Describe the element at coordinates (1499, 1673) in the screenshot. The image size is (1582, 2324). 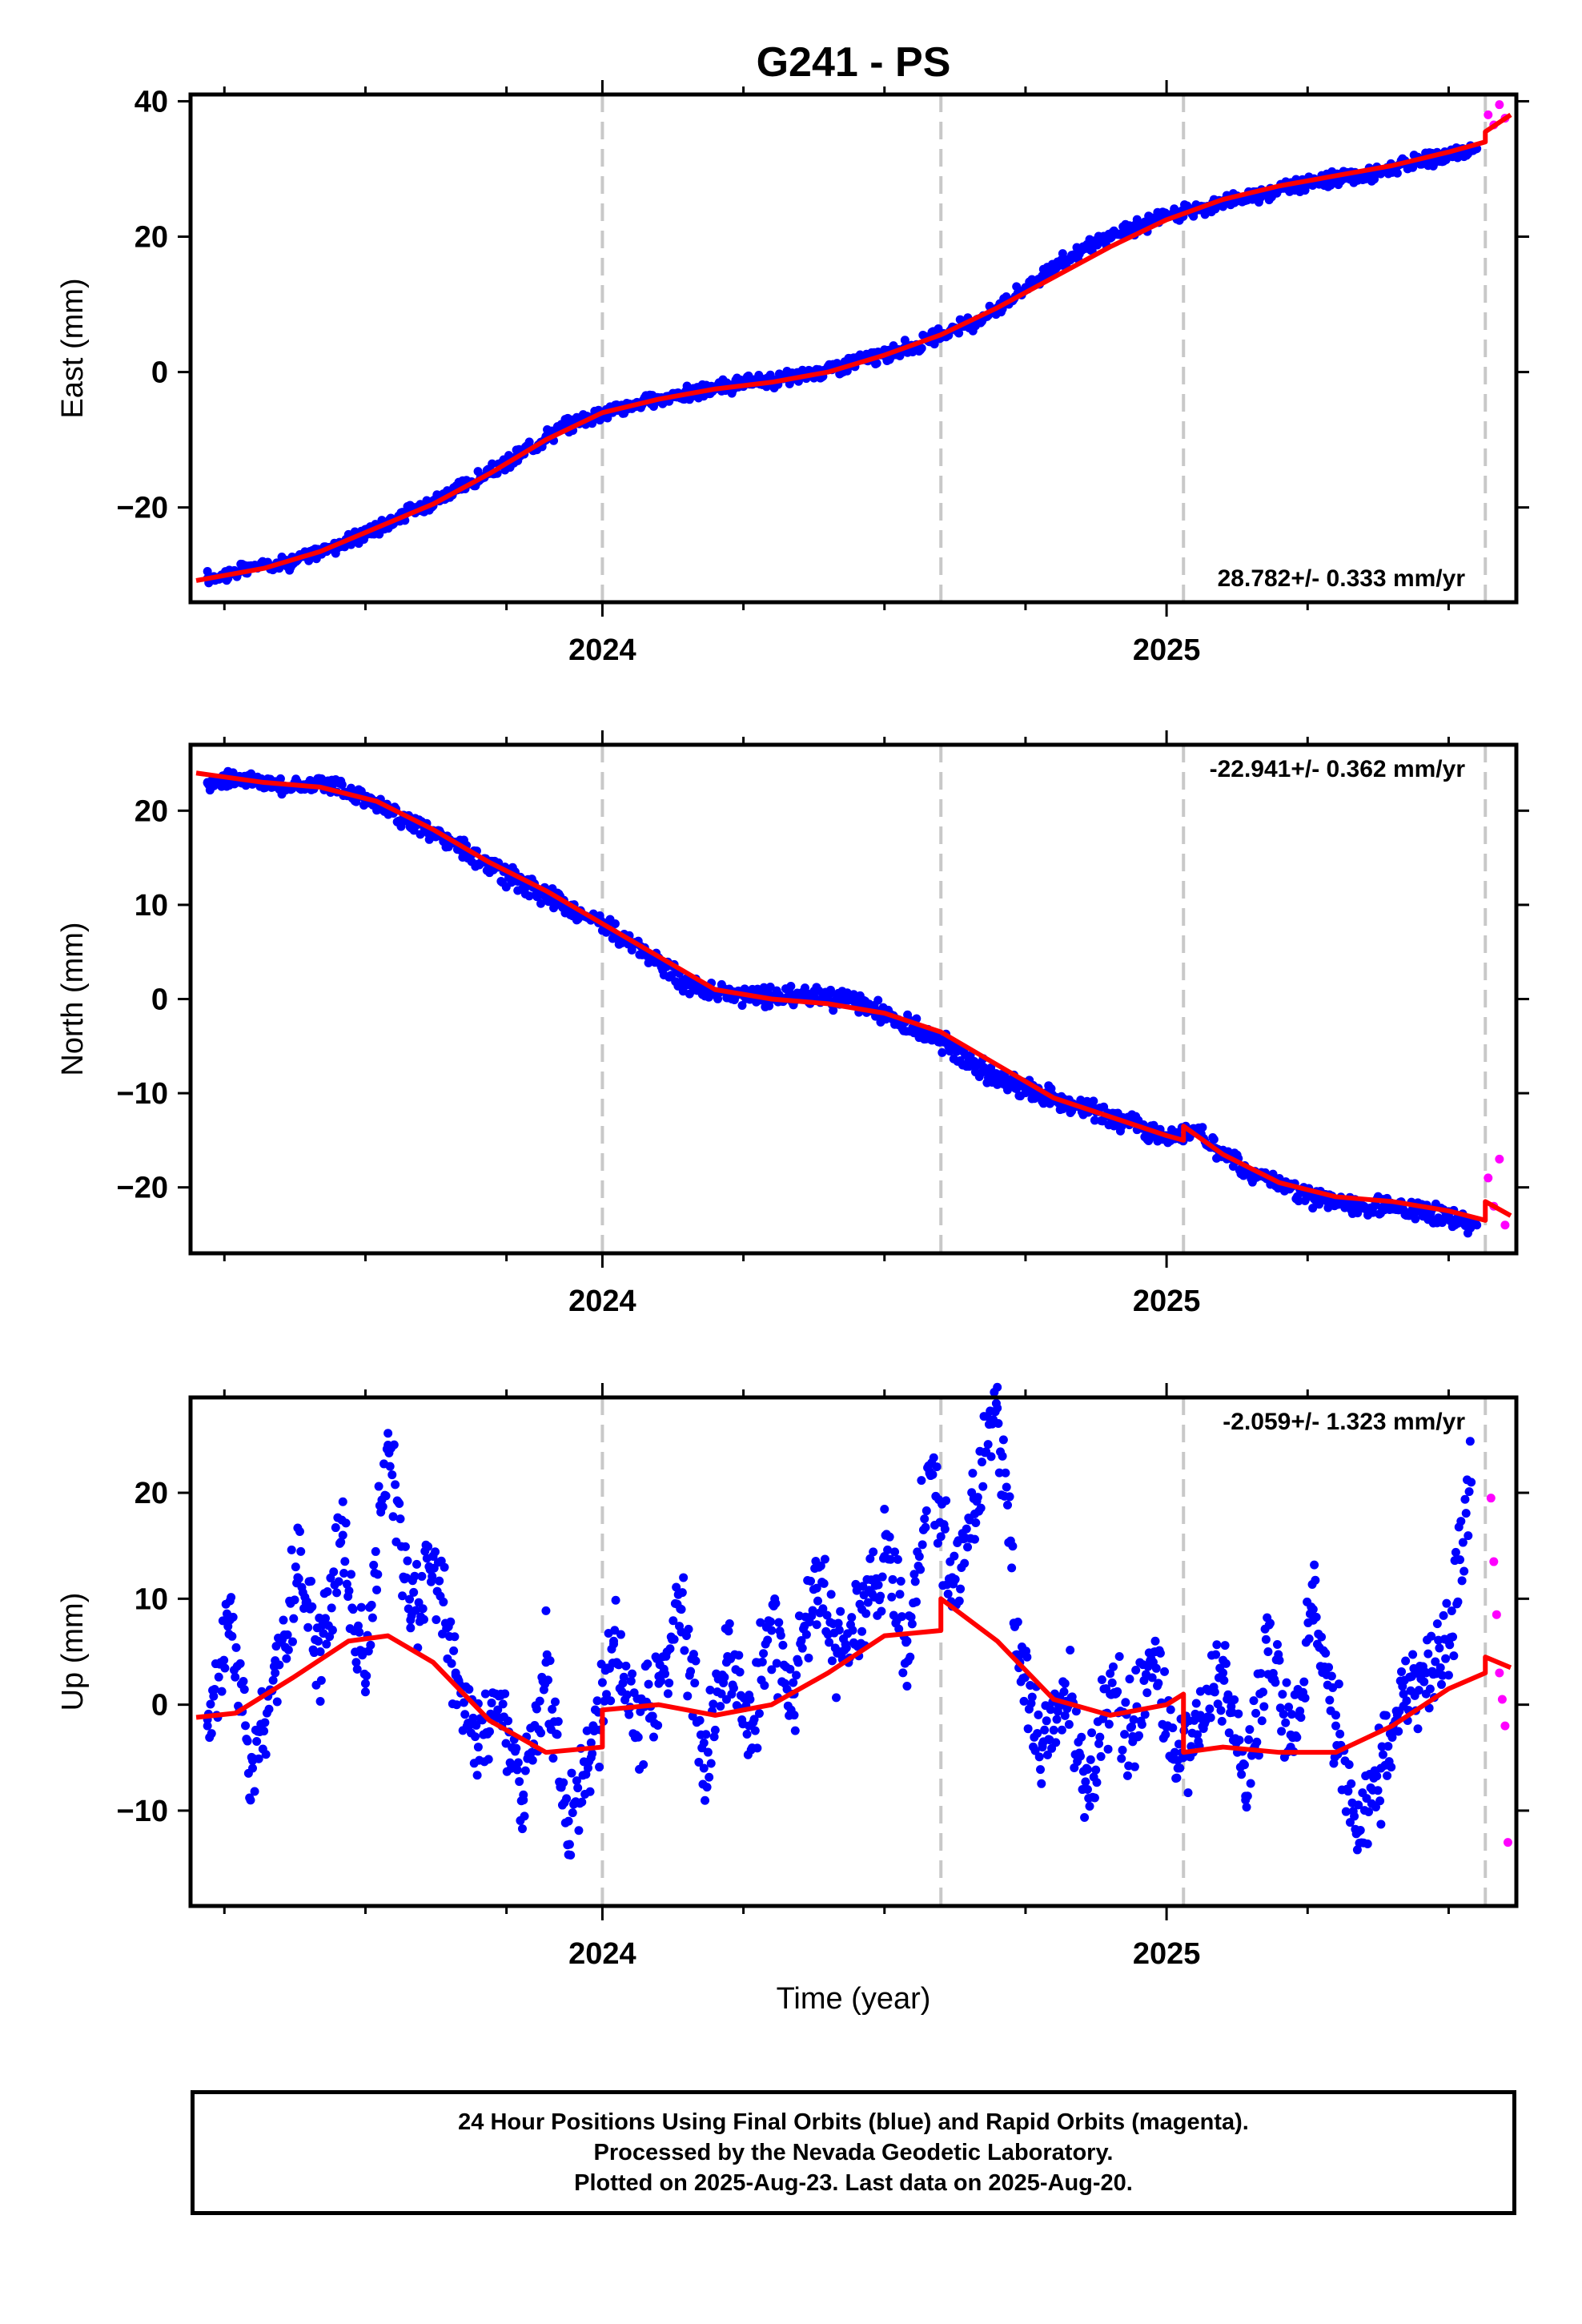
I see `rapid-orbit-point` at that location.